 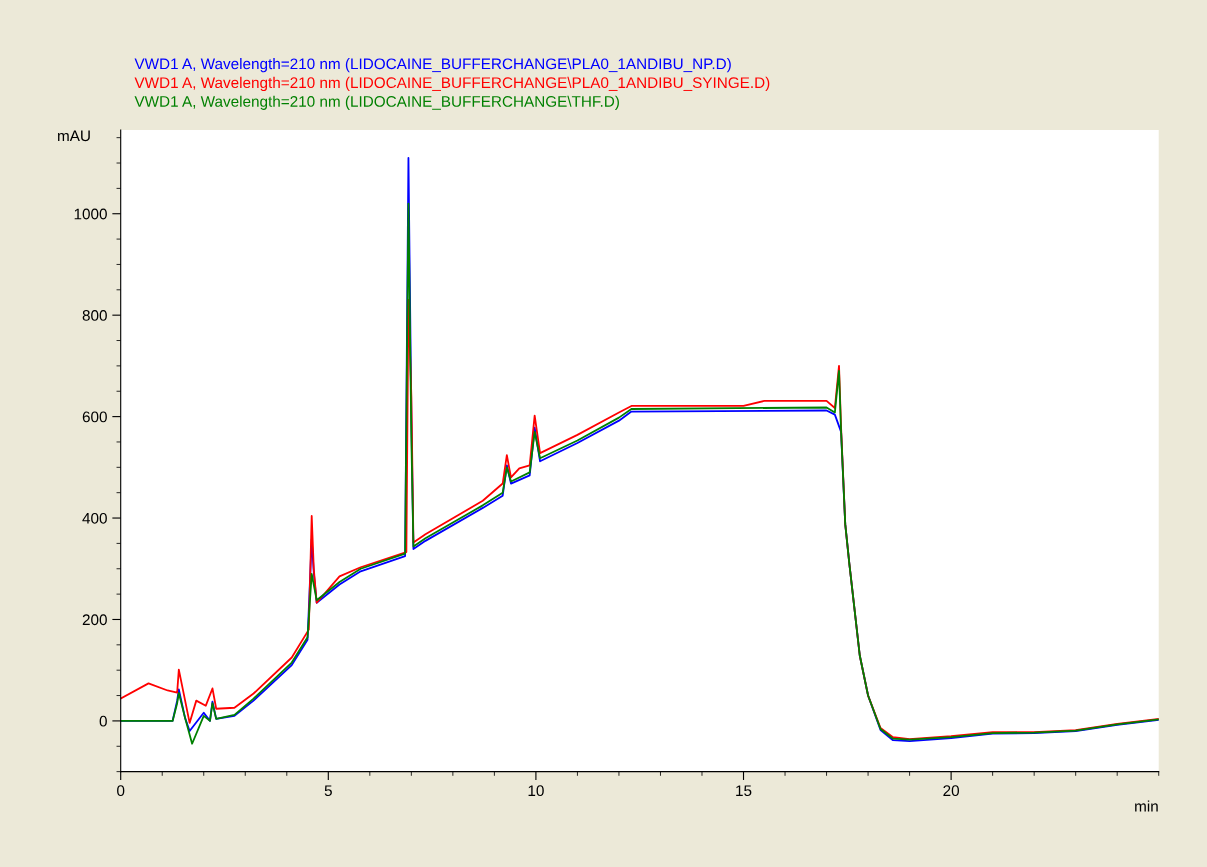 I want to click on y-tick-label: 600, so click(x=94, y=417).